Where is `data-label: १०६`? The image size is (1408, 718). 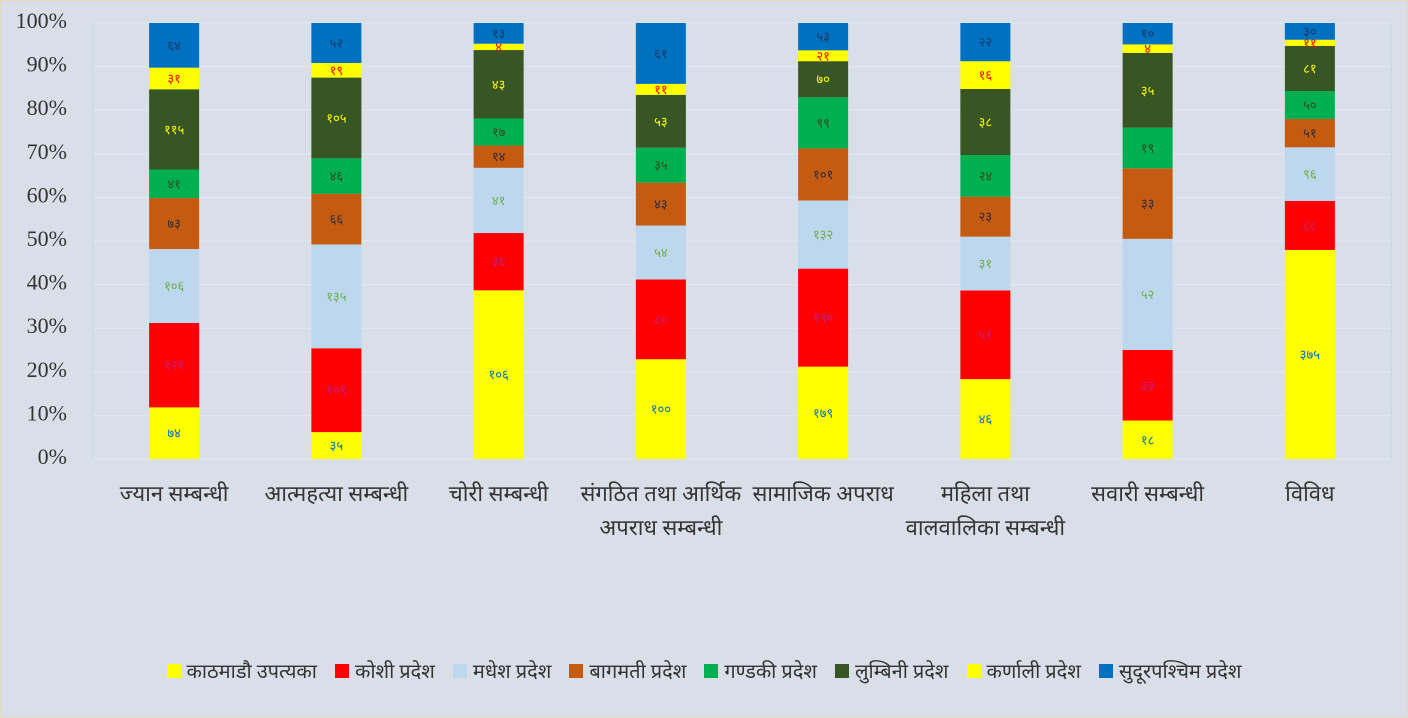
data-label: १०६ is located at coordinates (498, 375).